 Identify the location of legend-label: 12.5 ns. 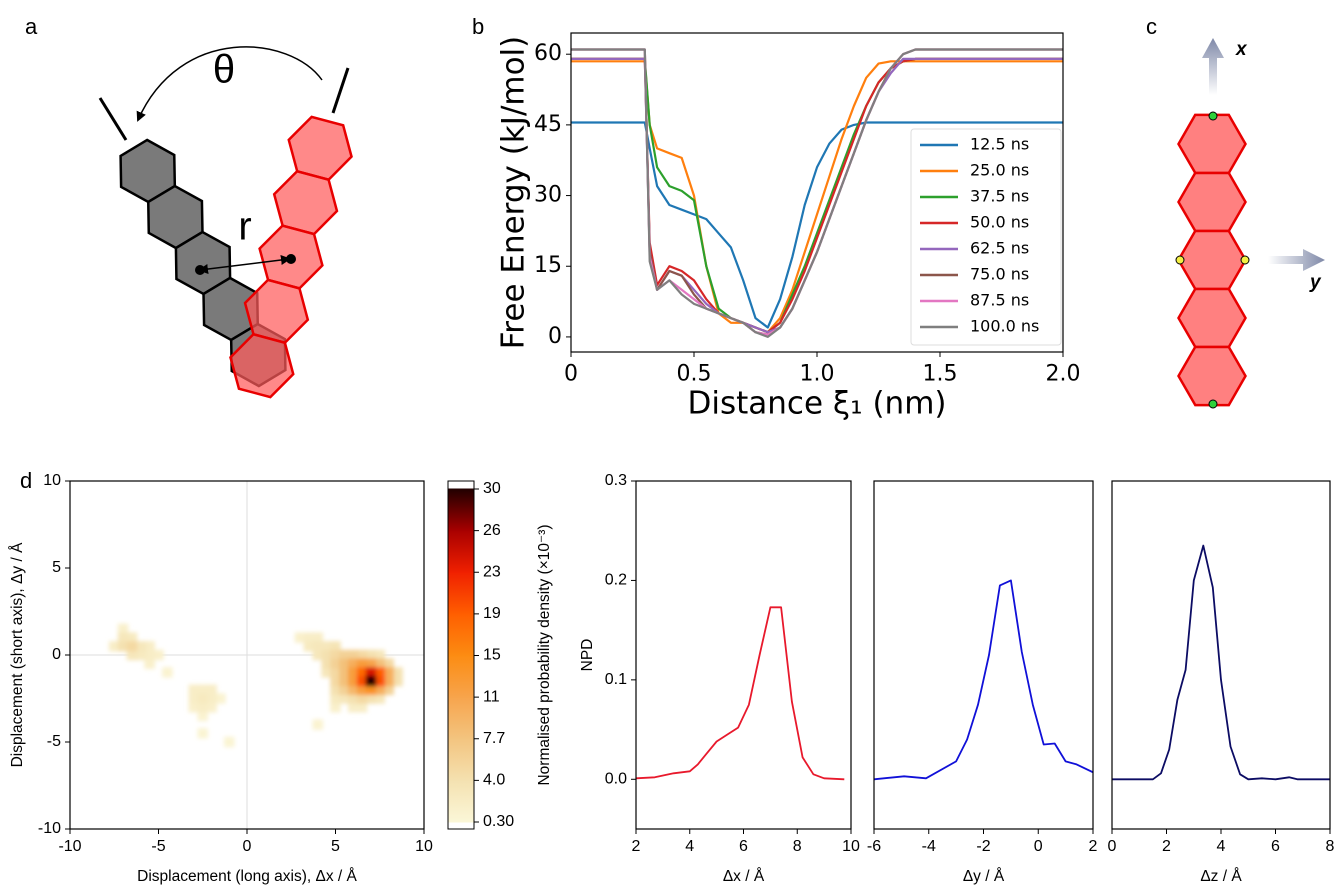
(999, 144).